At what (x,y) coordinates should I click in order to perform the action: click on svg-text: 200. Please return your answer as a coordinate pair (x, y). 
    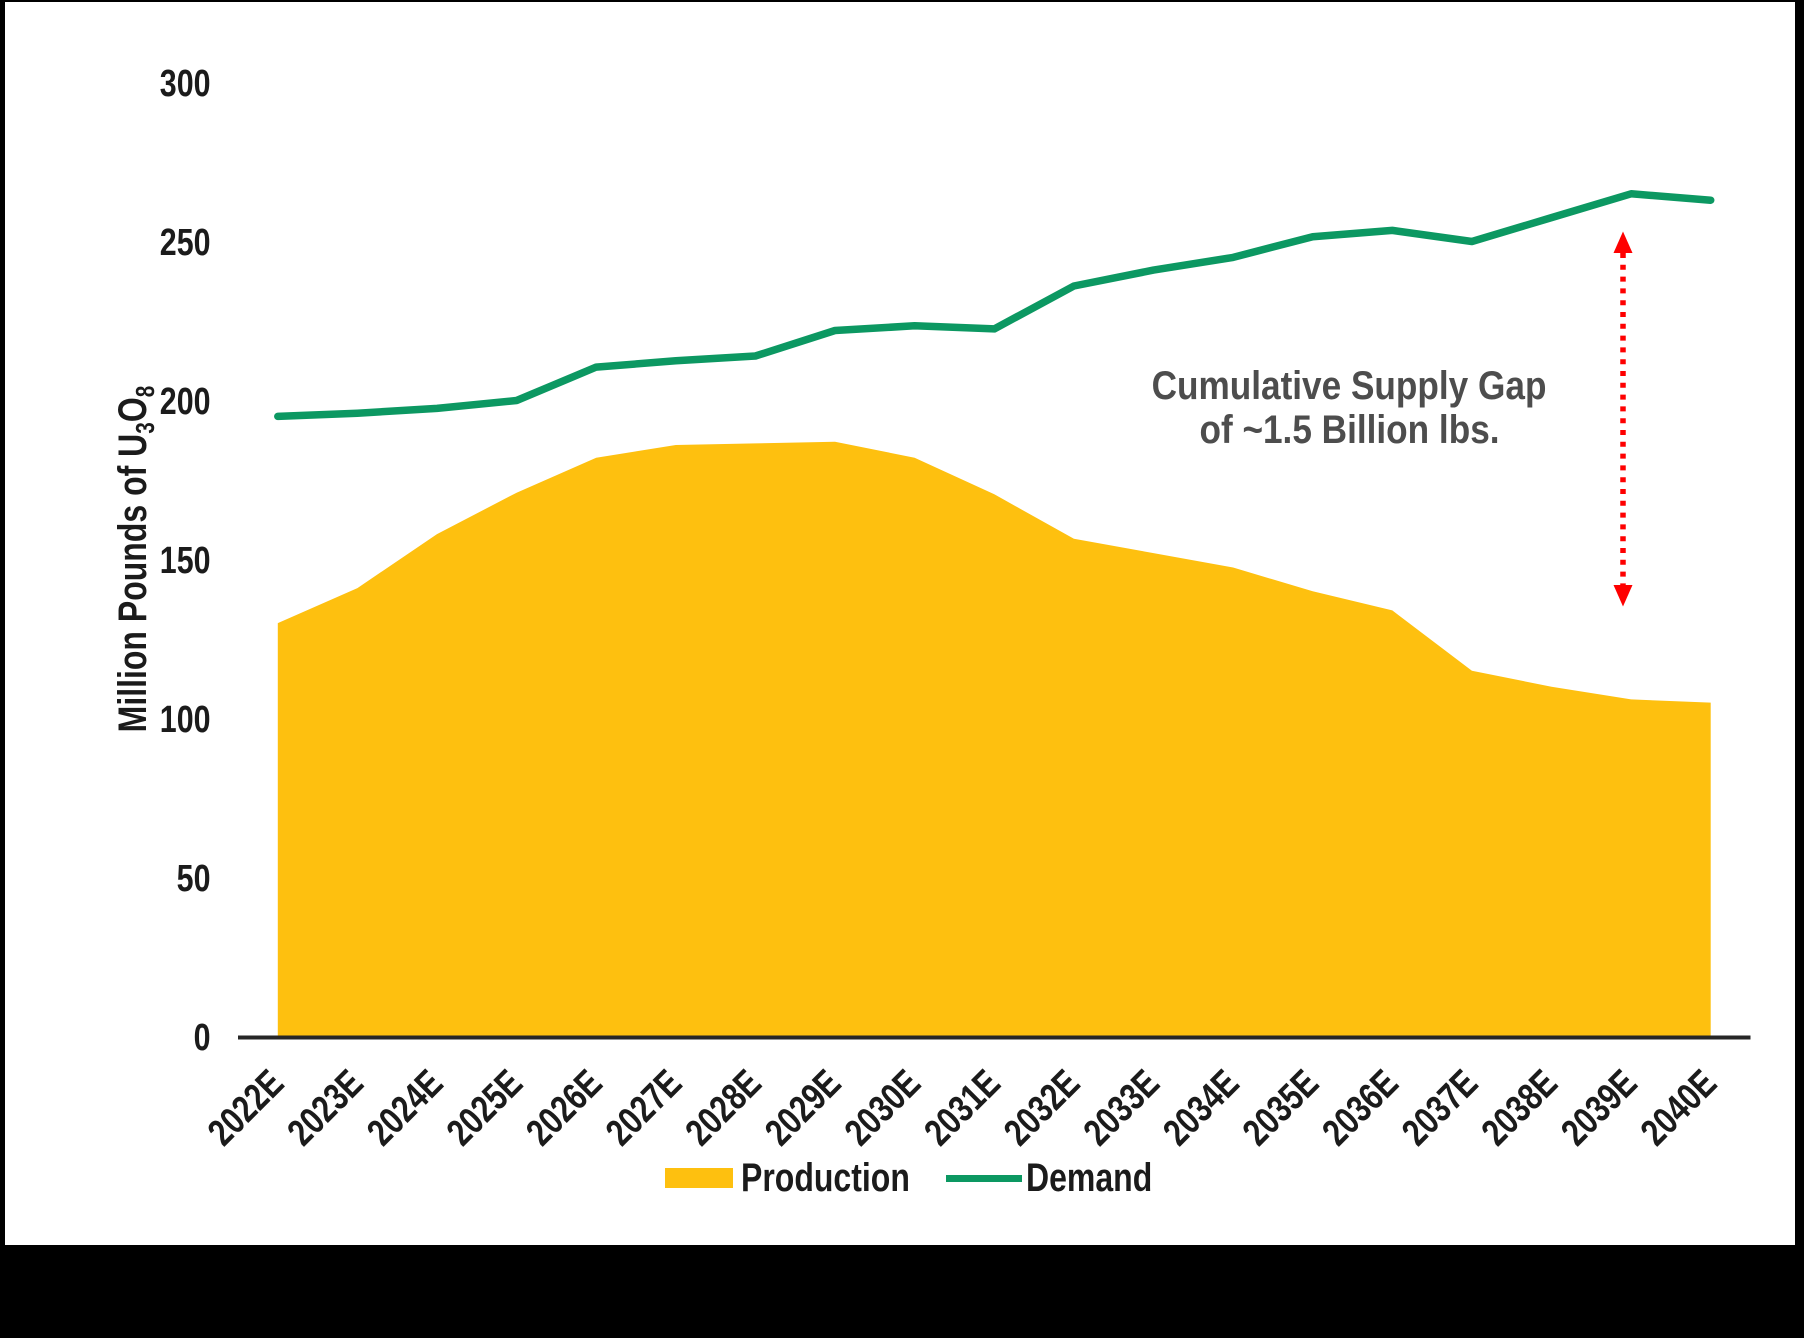
    Looking at the image, I should click on (185, 402).